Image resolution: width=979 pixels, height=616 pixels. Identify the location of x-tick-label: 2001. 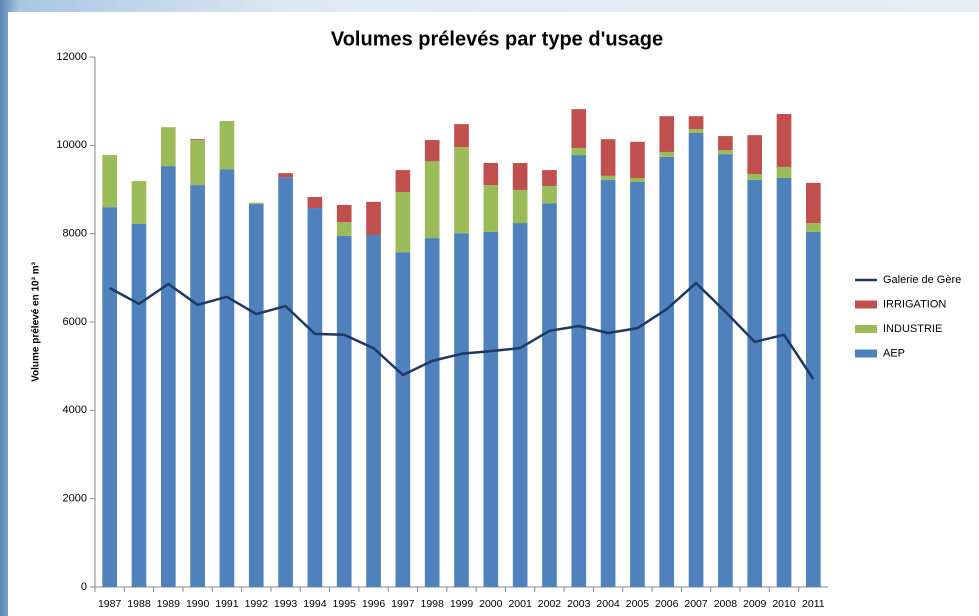
(520, 604).